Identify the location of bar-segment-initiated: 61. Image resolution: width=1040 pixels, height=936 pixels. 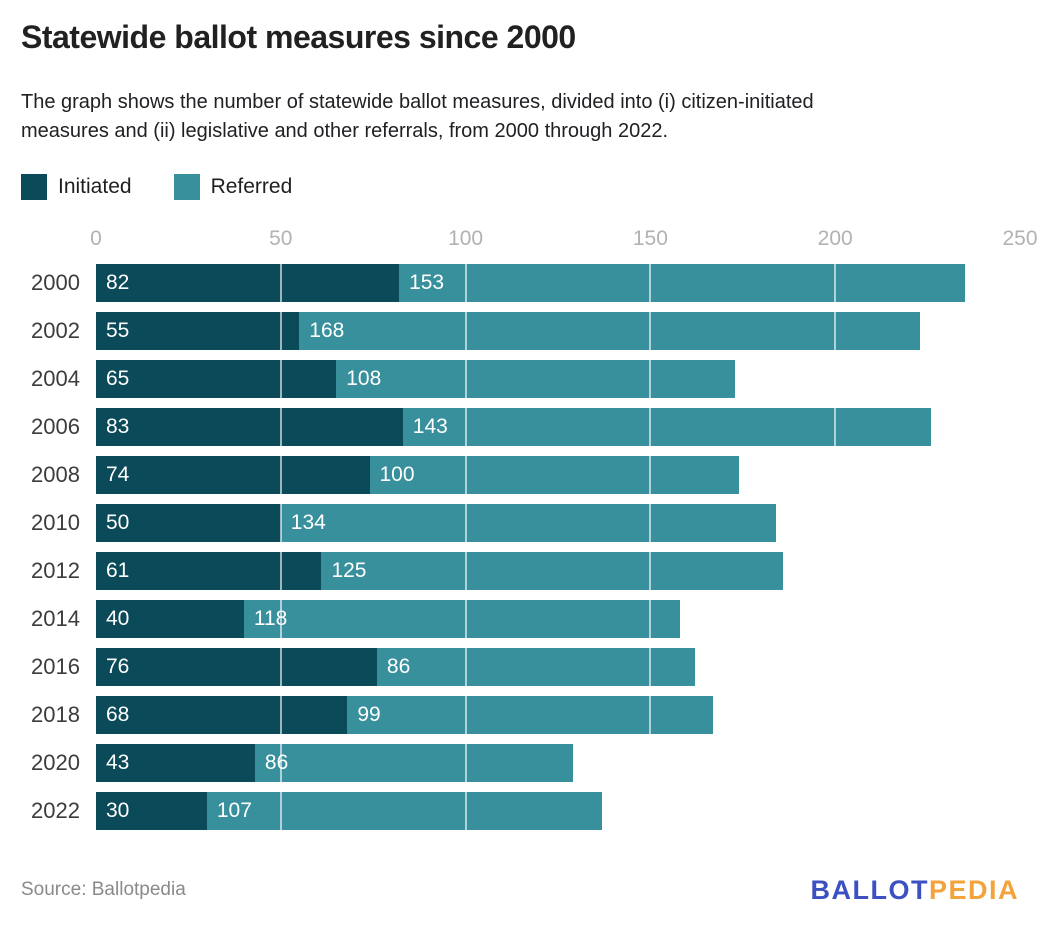
(209, 571).